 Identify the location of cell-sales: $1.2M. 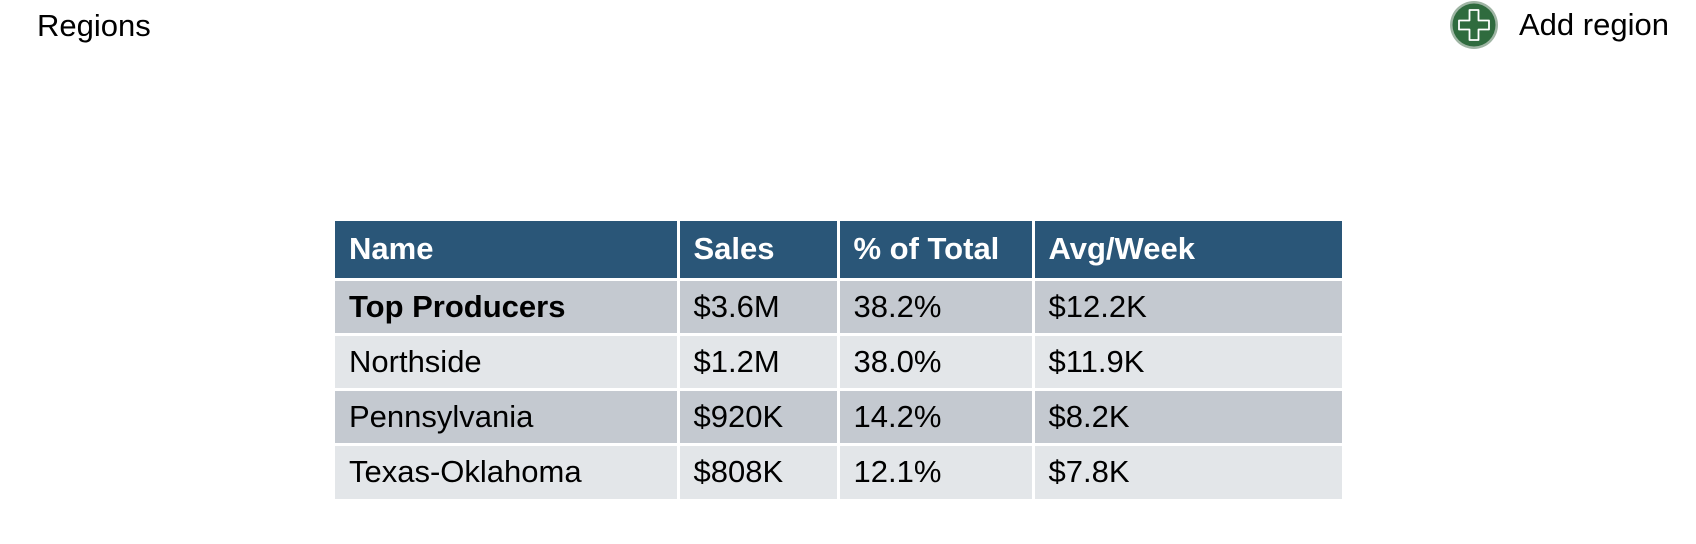
(757, 360).